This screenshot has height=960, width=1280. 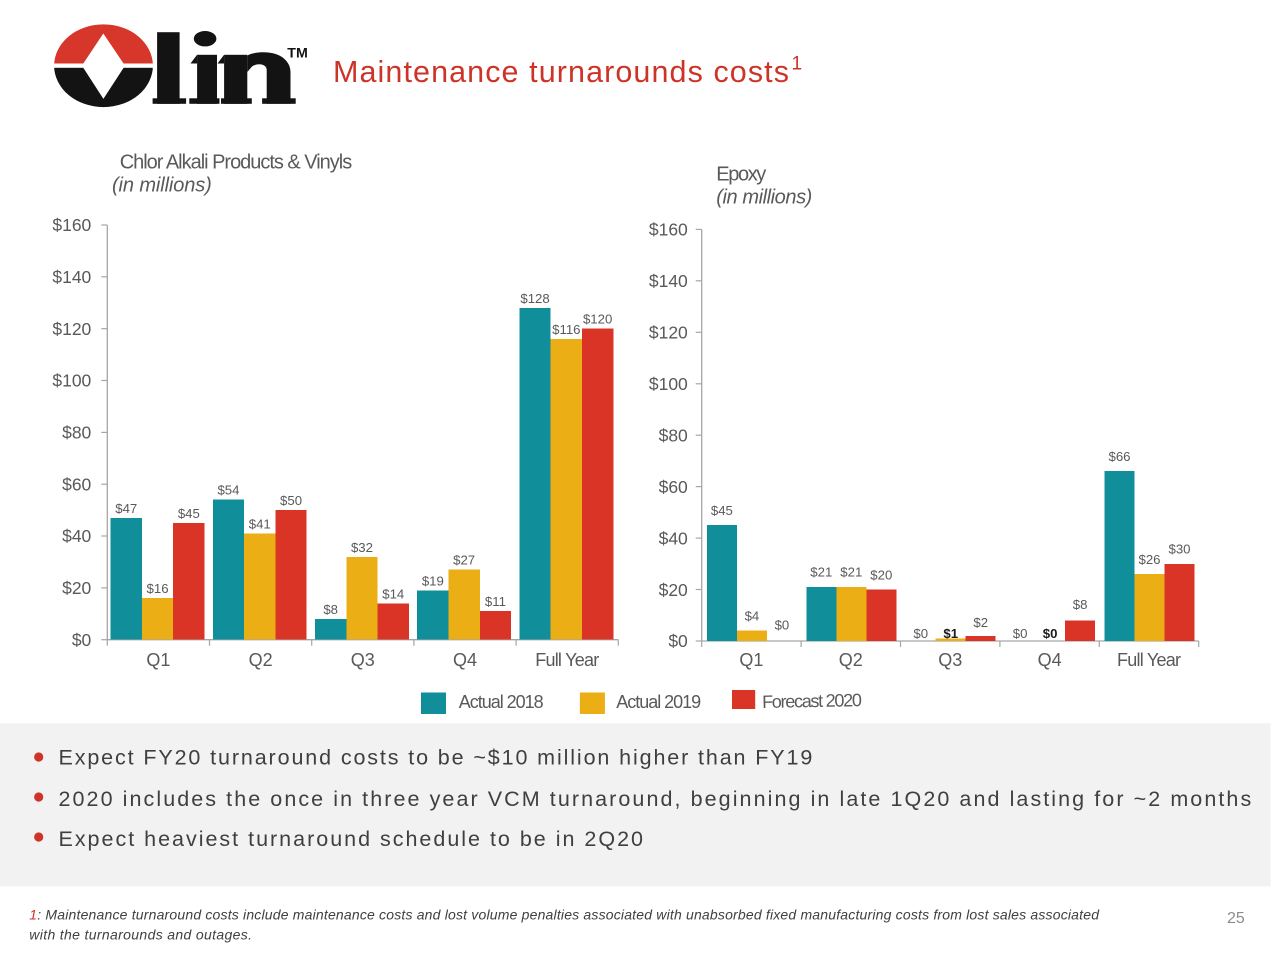 I want to click on svg-text: $1, so click(x=950, y=633).